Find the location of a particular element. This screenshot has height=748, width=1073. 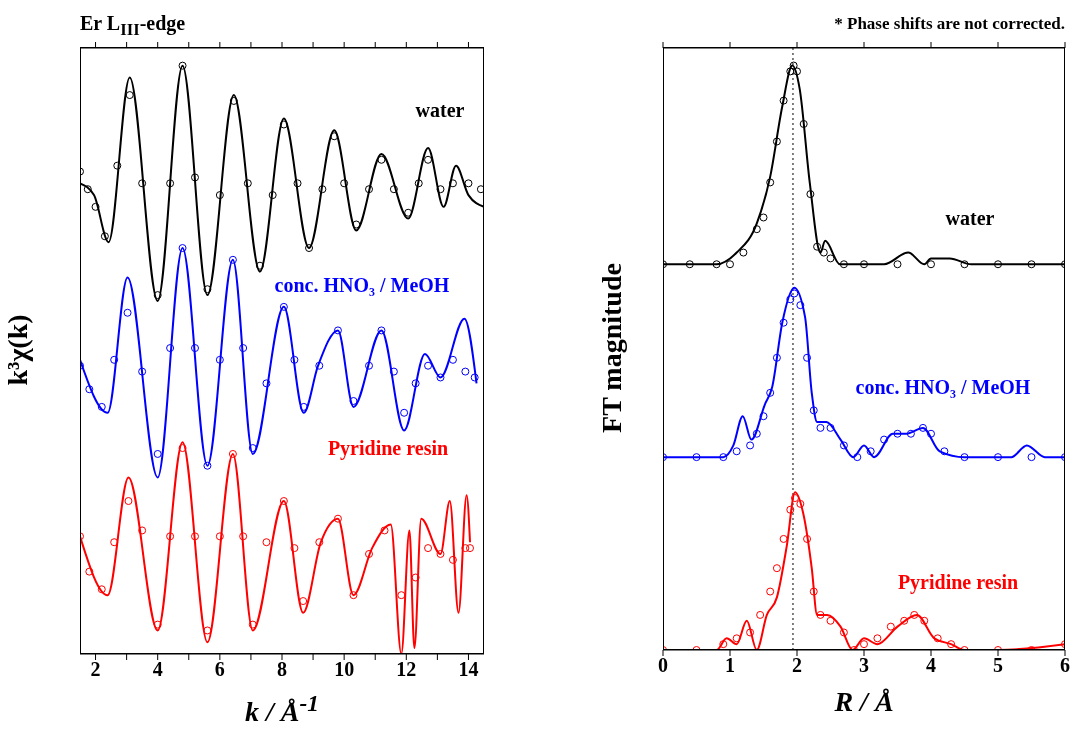

x-tick-label: 5 is located at coordinates (998, 665).